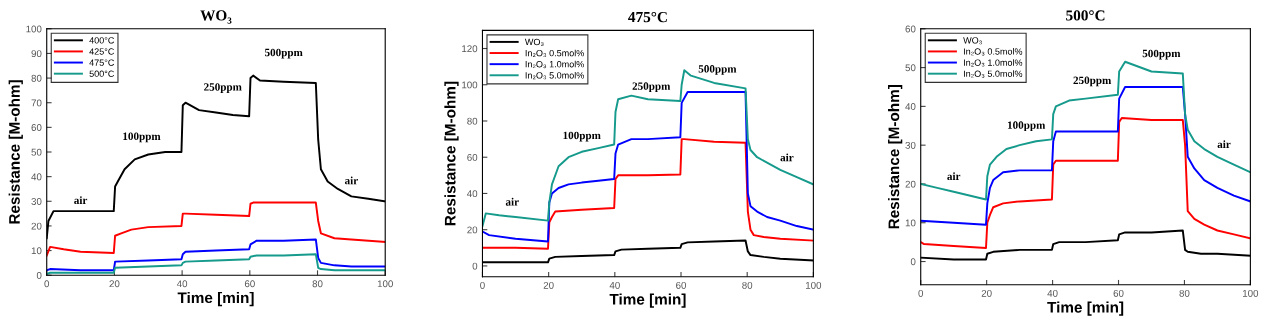  What do you see at coordinates (102, 40) in the screenshot?
I see `legend-label: 400°C` at bounding box center [102, 40].